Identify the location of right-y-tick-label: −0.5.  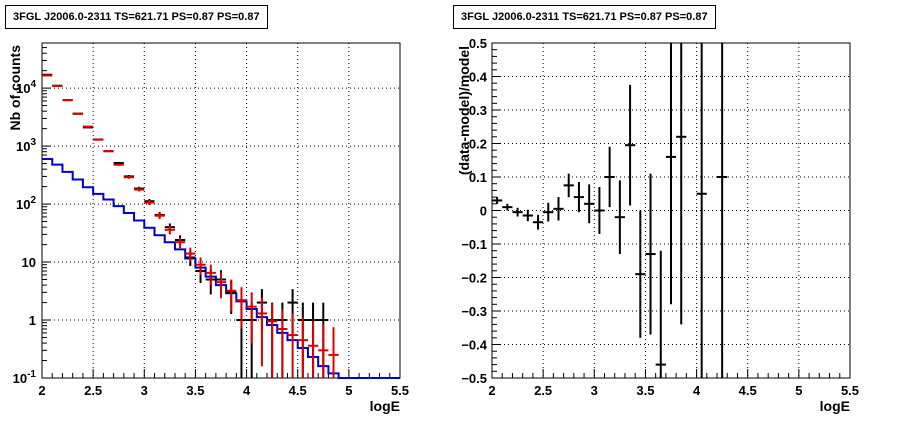
(474, 378).